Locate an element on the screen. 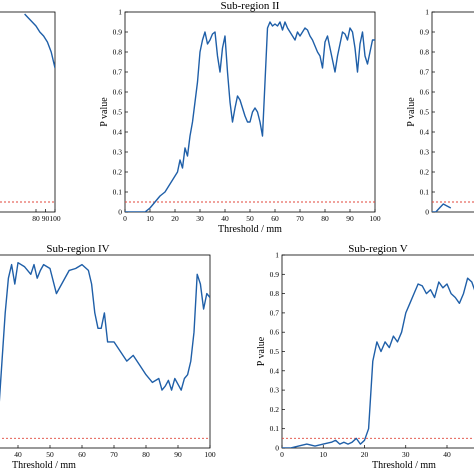 The height and width of the screenshot is (474, 474). chart-title: Sub-region V is located at coordinates (377, 249).